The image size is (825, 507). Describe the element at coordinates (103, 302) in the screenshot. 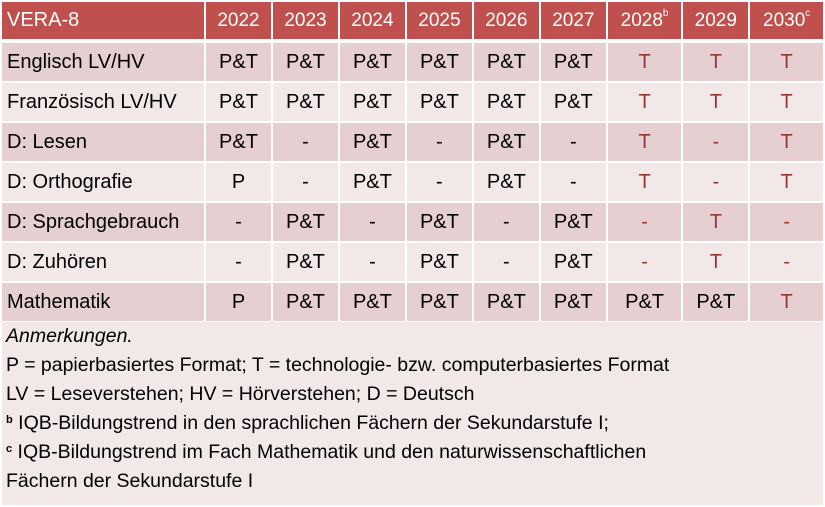

I see `subject-cell: Mathematik` at that location.